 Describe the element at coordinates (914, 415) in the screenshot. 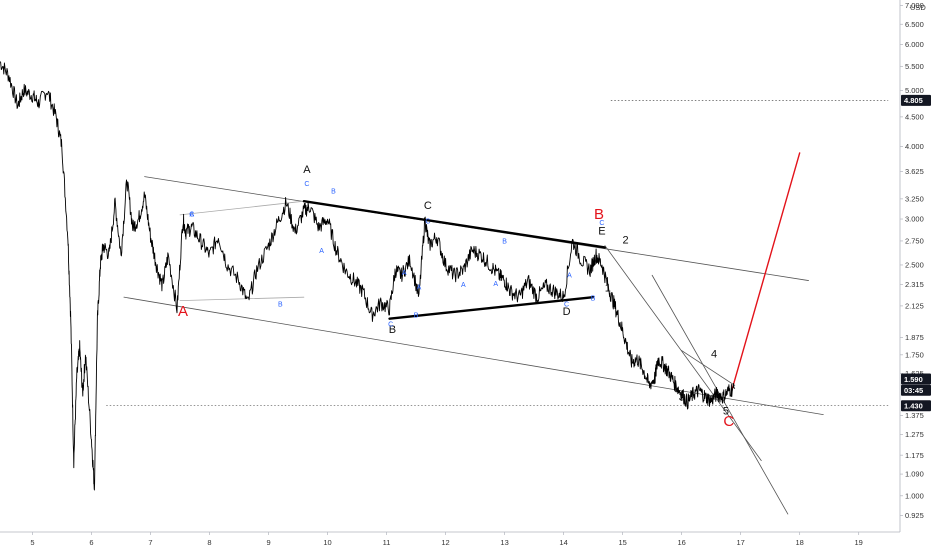

I see `y-tick-label: 1.375` at that location.